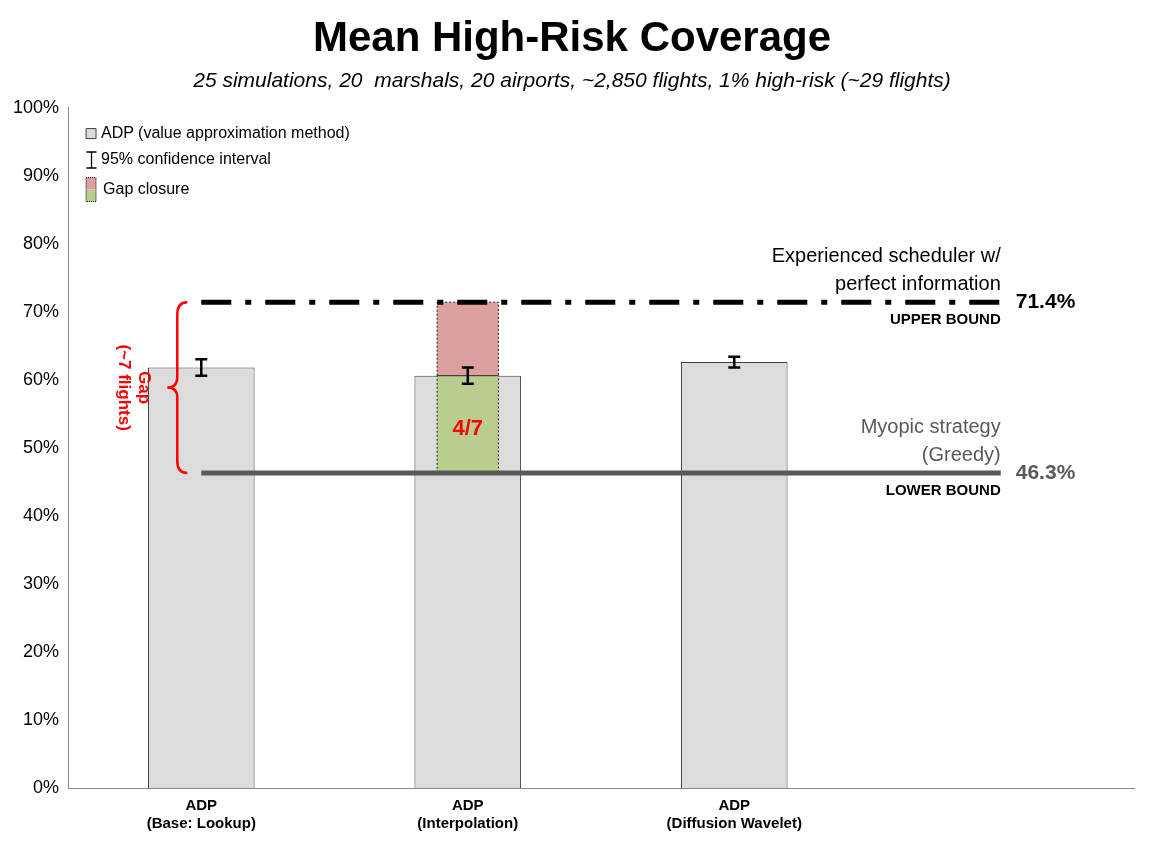 Image resolution: width=1154 pixels, height=842 pixels. What do you see at coordinates (41, 582) in the screenshot?
I see `y-tick-label: 30%` at bounding box center [41, 582].